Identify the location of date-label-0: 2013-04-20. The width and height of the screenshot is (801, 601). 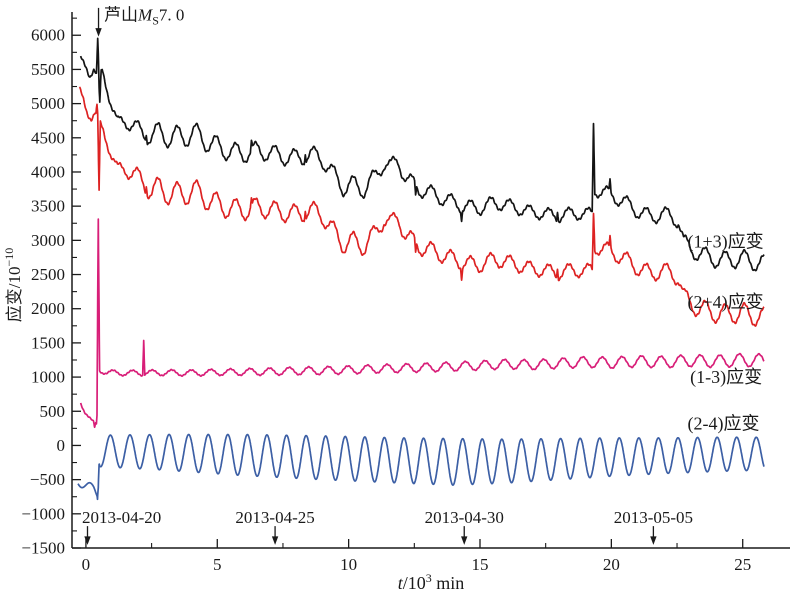
(121, 517).